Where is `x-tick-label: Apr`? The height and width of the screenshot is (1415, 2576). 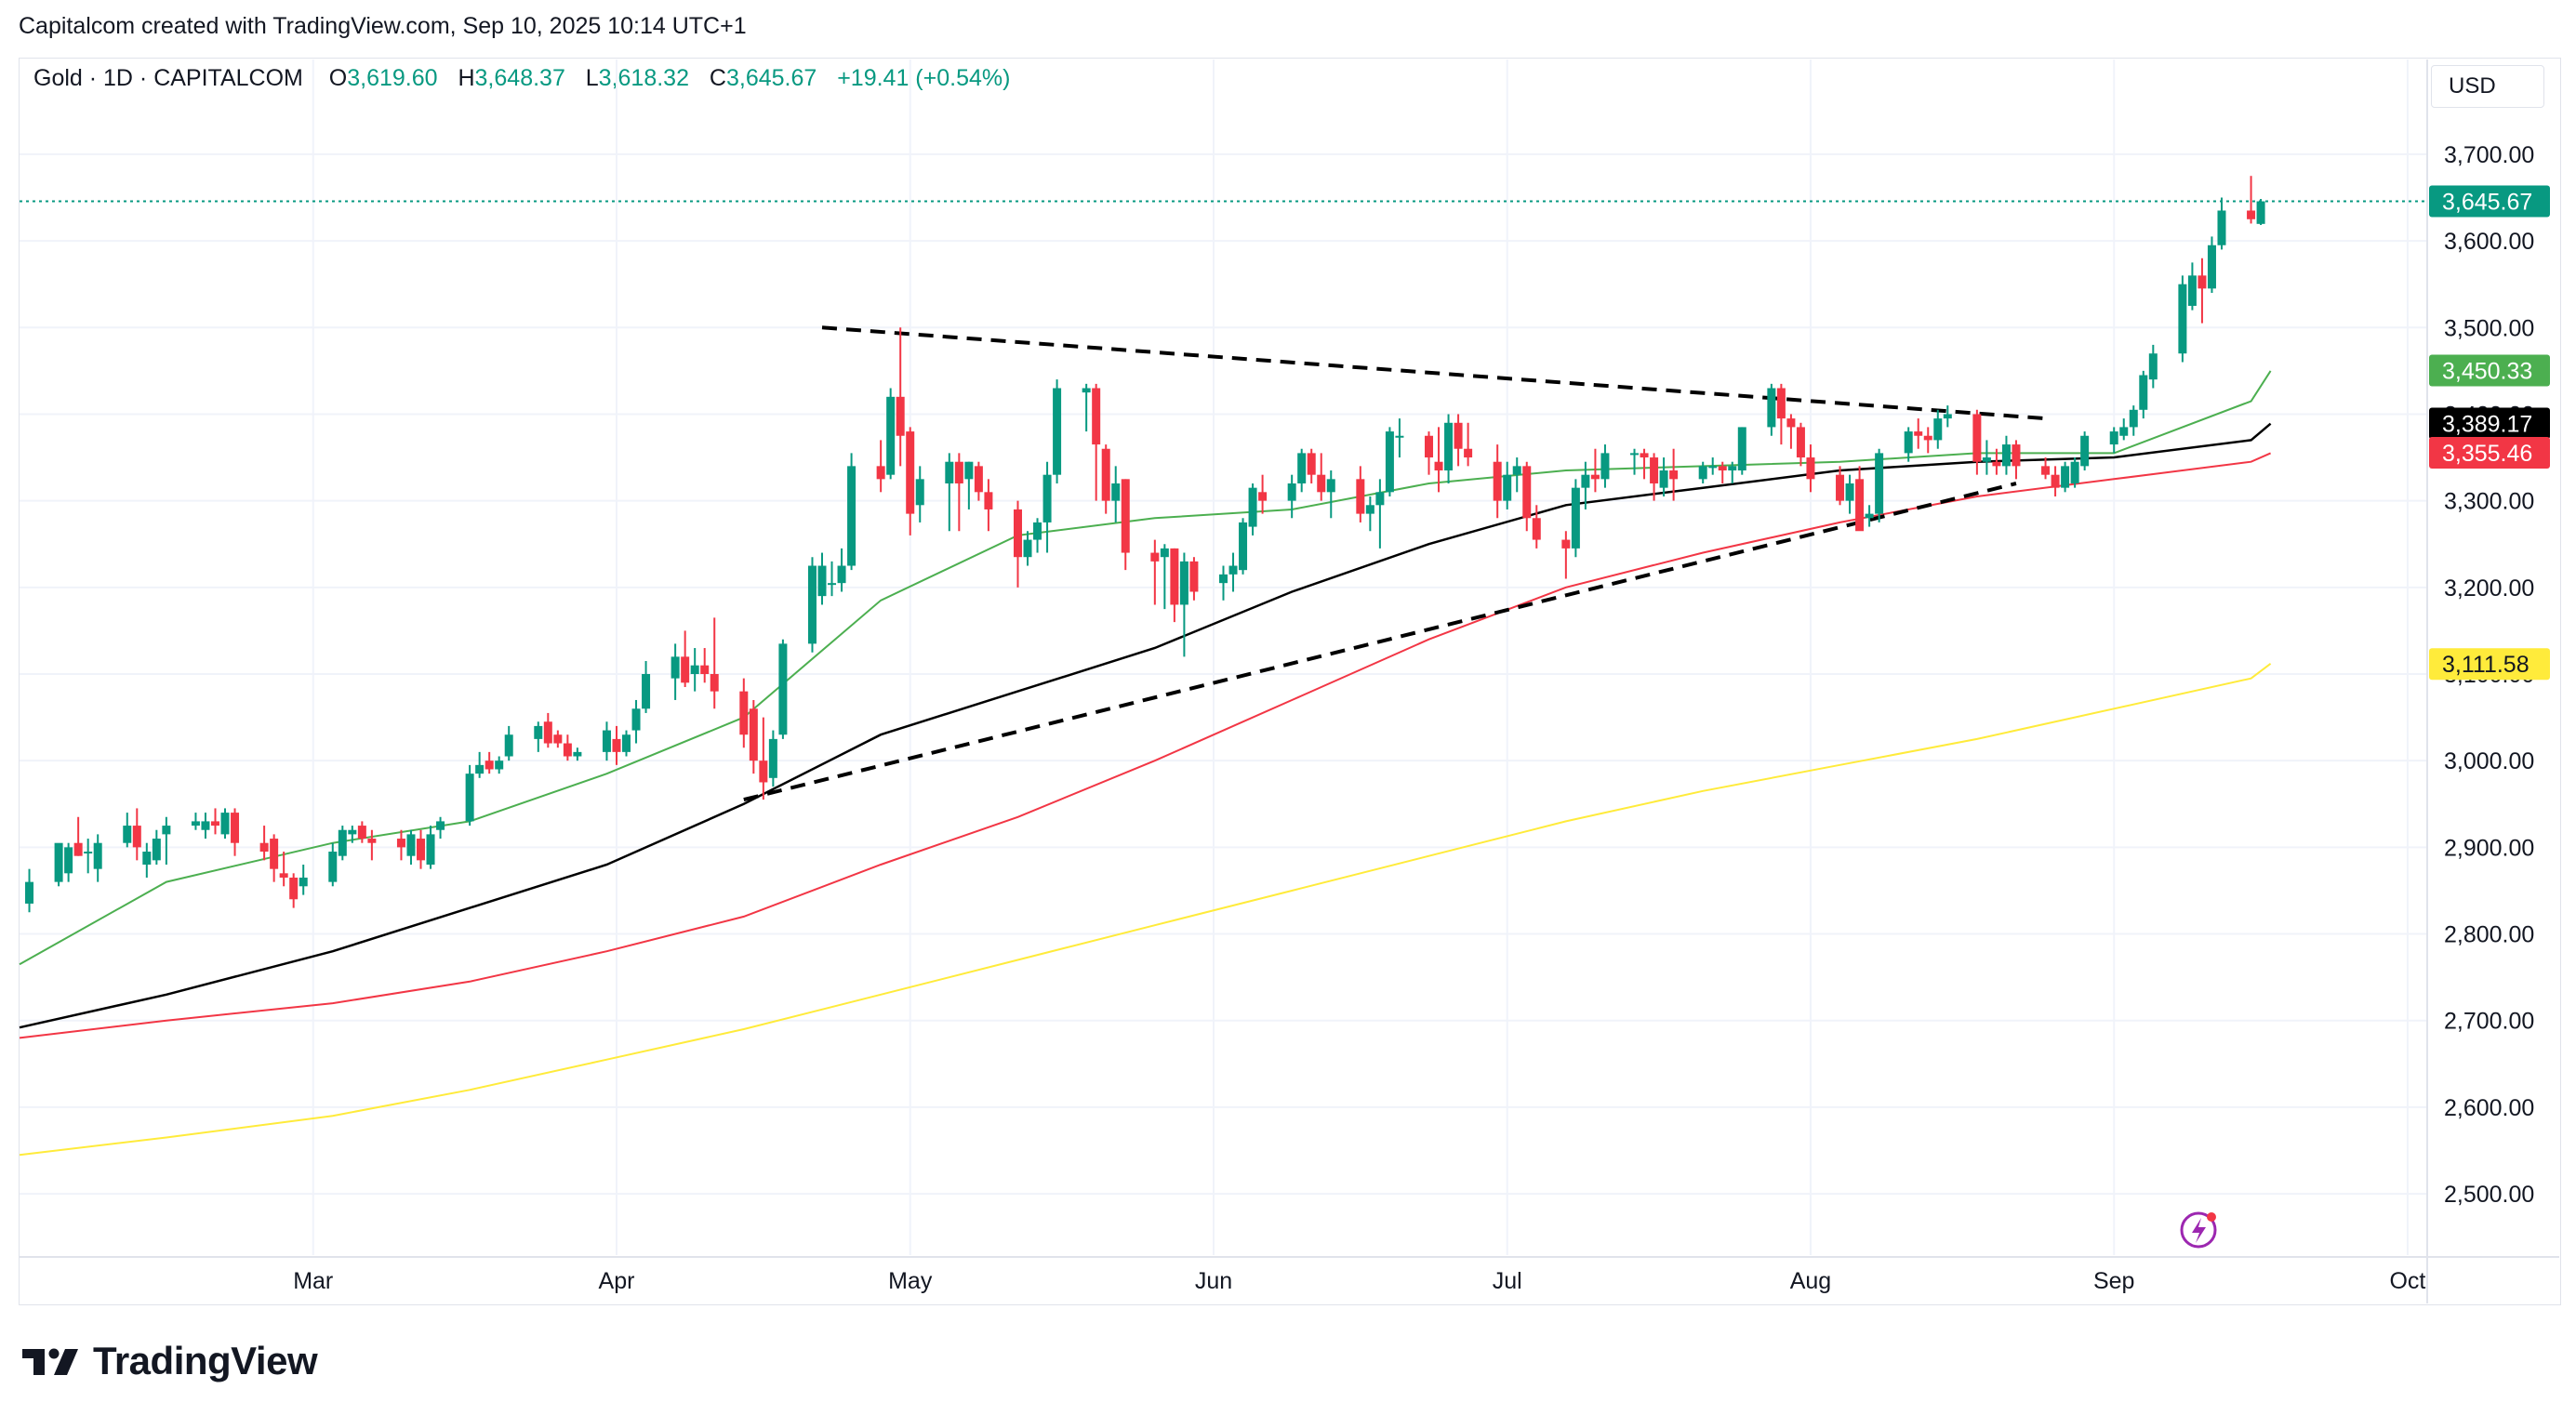
x-tick-label: Apr is located at coordinates (617, 1281).